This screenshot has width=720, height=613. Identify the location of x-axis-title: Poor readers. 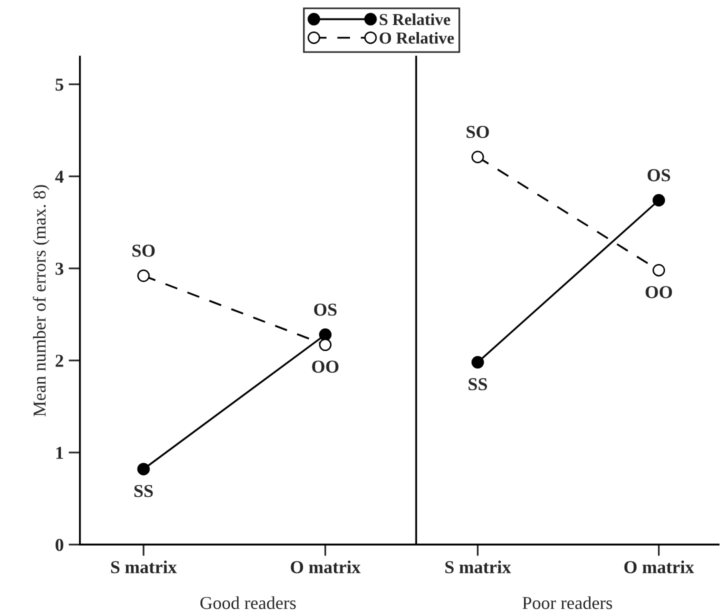
(567, 603).